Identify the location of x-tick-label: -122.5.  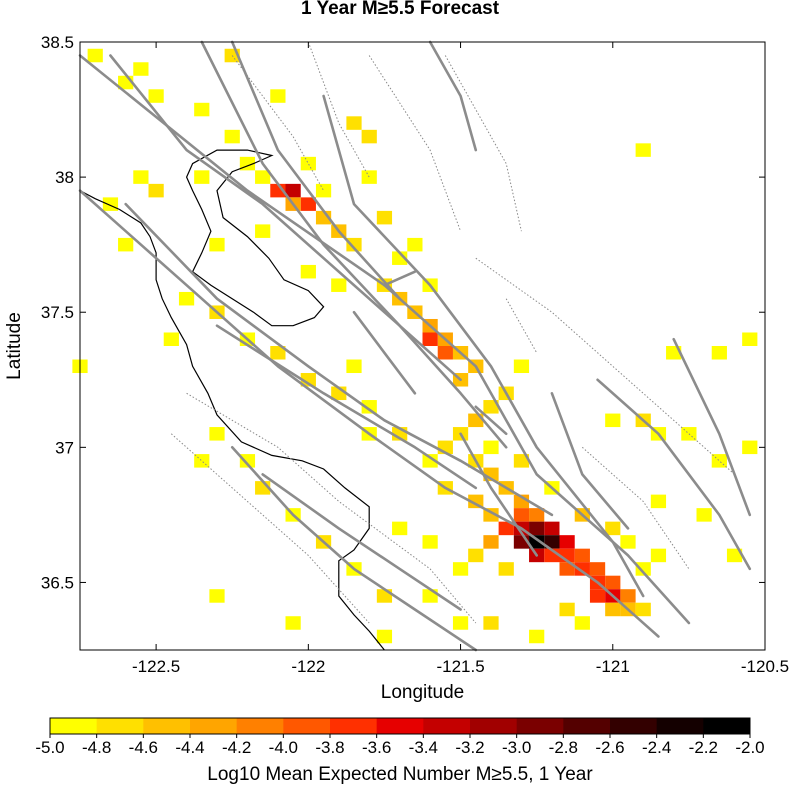
(156, 666).